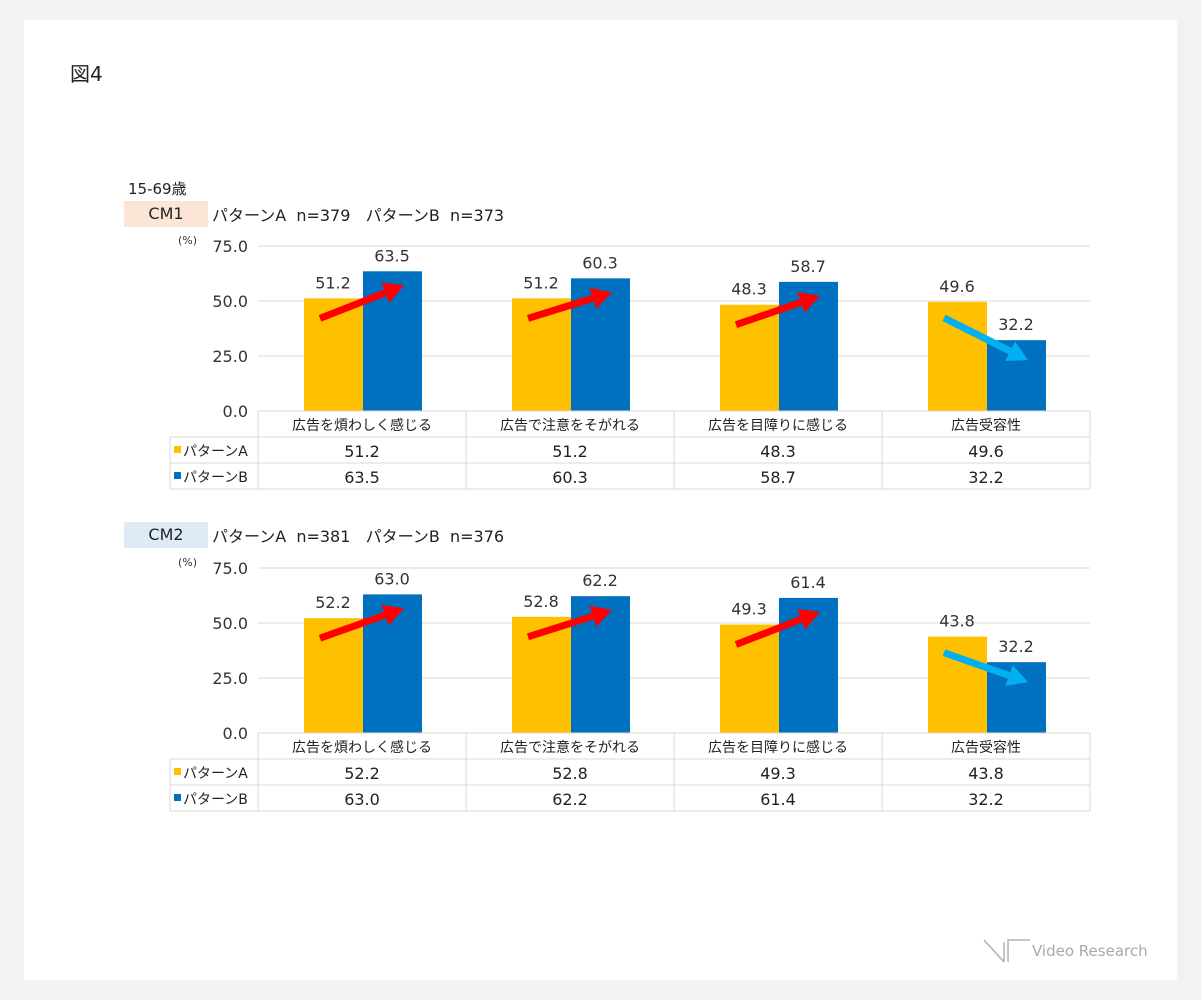 The width and height of the screenshot is (1201, 1000). I want to click on chart1-data-label-b: 58.7, so click(808, 266).